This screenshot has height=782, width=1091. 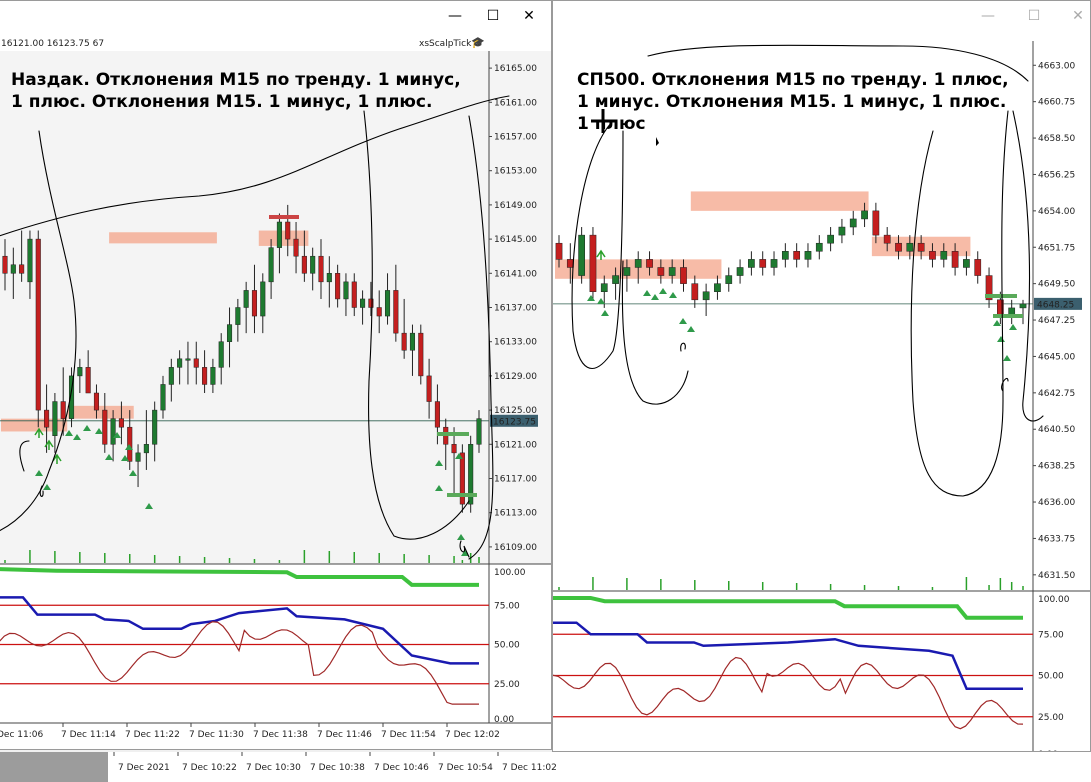 I want to click on oscillator-line, so click(x=239, y=663).